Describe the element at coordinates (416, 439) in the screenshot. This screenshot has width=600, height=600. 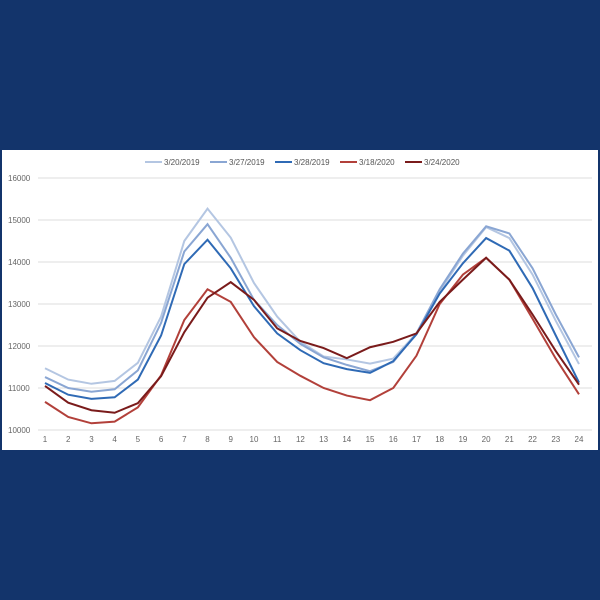
I see `x-tick-label: 17` at that location.